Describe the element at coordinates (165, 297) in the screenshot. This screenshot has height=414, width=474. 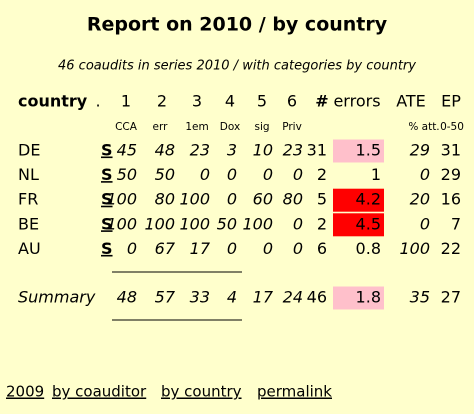
I see `category-value: 57` at that location.